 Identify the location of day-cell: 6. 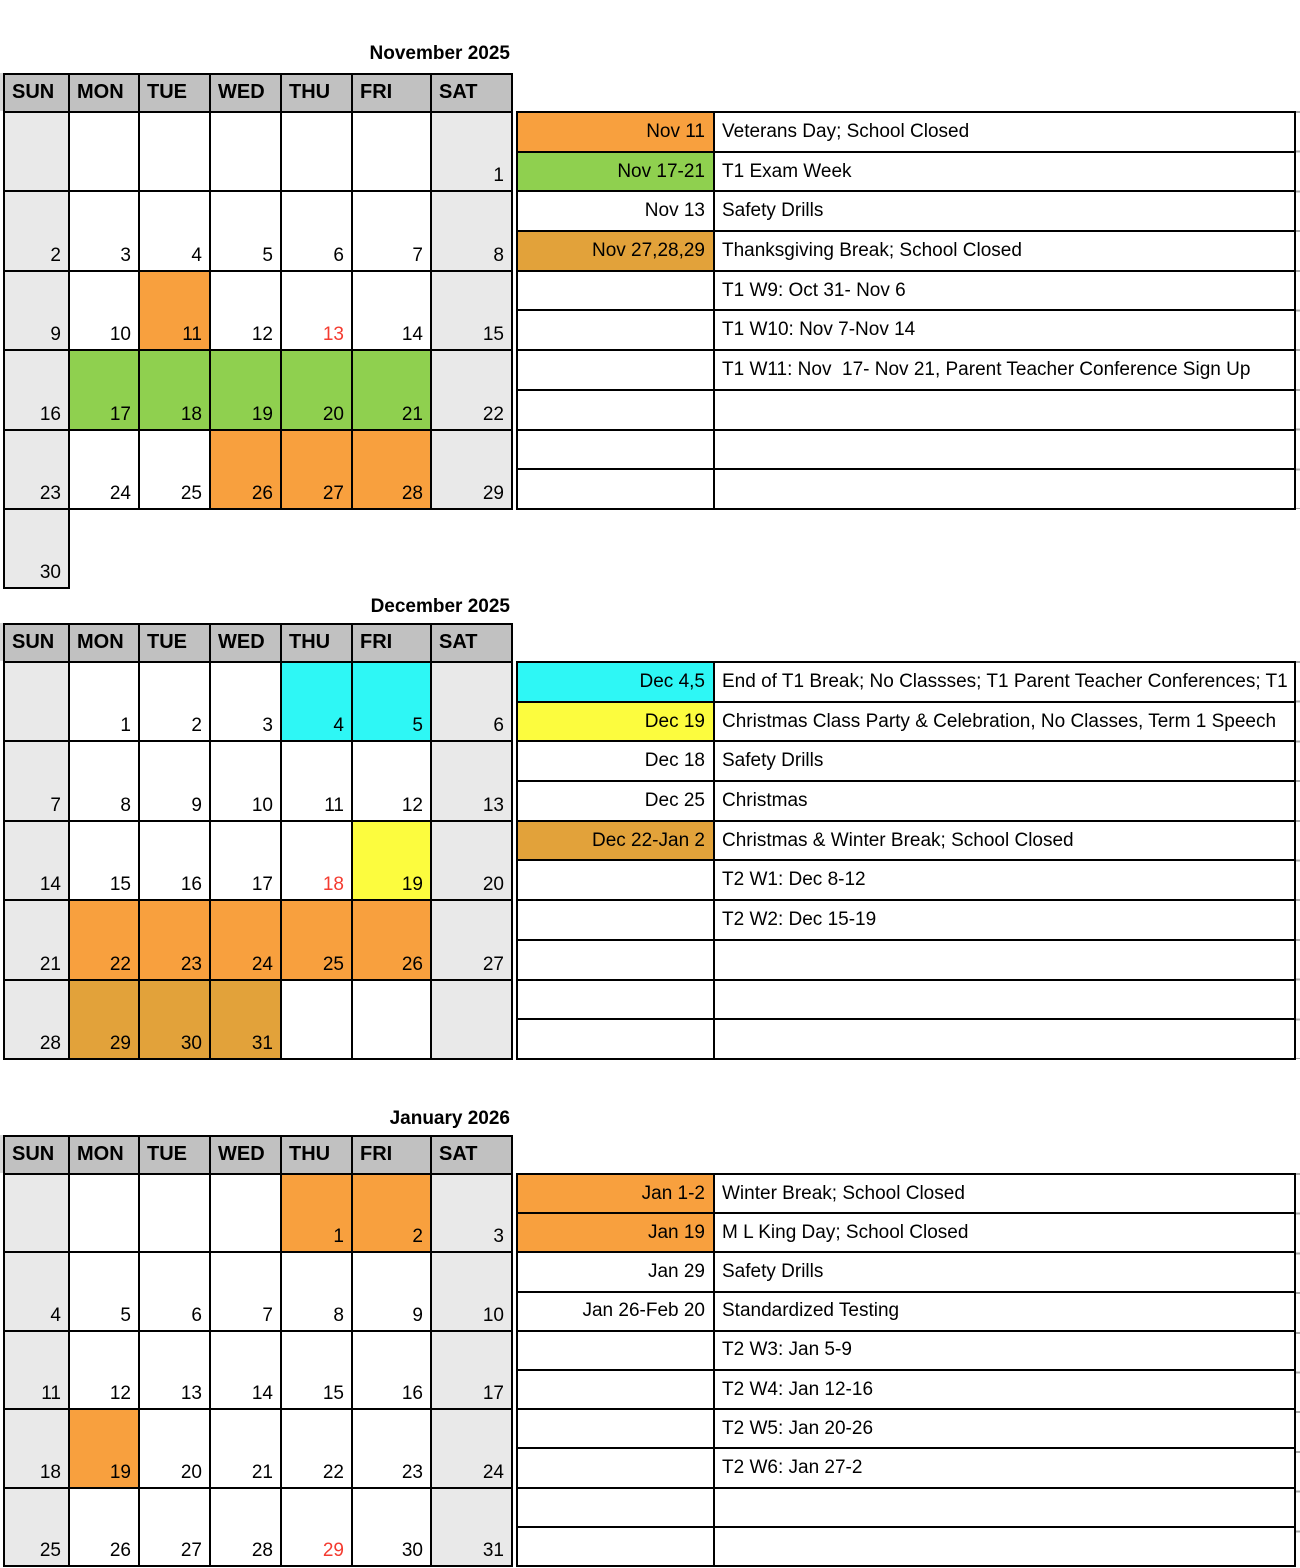
(471, 701).